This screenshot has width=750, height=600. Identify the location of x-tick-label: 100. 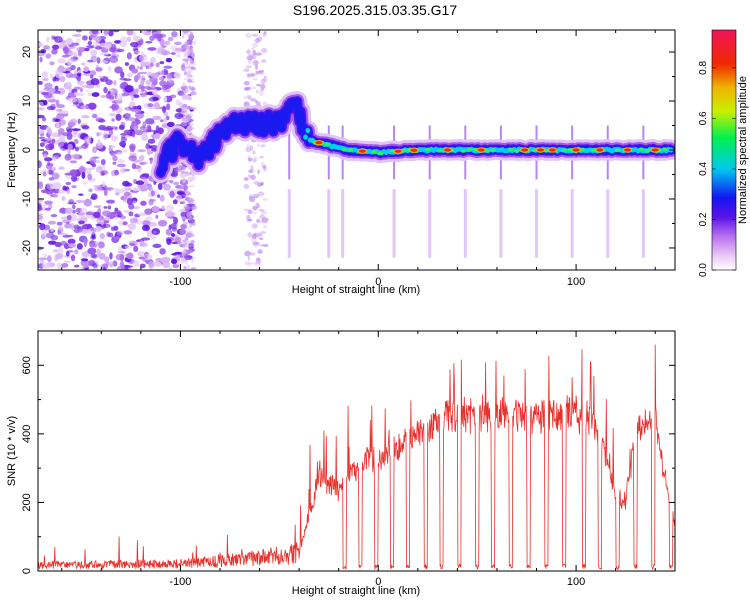
(576, 582).